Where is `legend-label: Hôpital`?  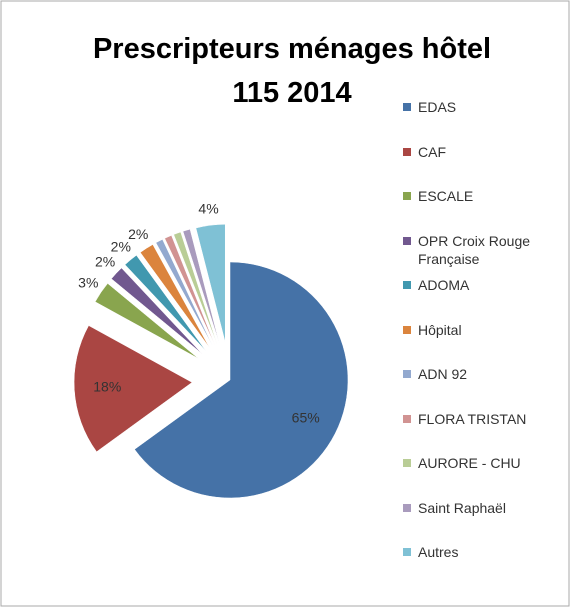 legend-label: Hôpital is located at coordinates (440, 329).